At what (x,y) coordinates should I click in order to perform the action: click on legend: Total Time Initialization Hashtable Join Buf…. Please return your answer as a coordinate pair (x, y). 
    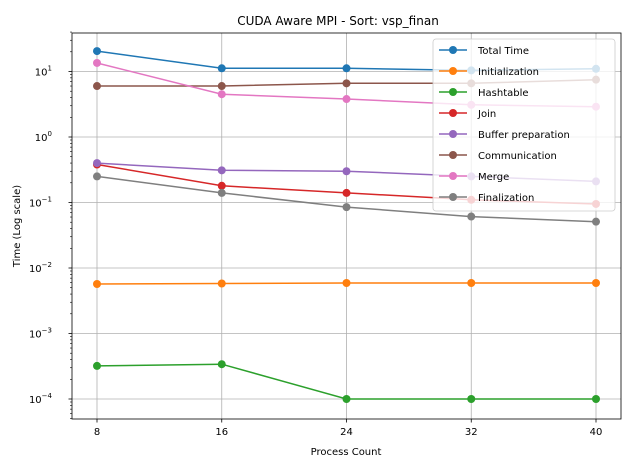
    Looking at the image, I should click on (524, 125).